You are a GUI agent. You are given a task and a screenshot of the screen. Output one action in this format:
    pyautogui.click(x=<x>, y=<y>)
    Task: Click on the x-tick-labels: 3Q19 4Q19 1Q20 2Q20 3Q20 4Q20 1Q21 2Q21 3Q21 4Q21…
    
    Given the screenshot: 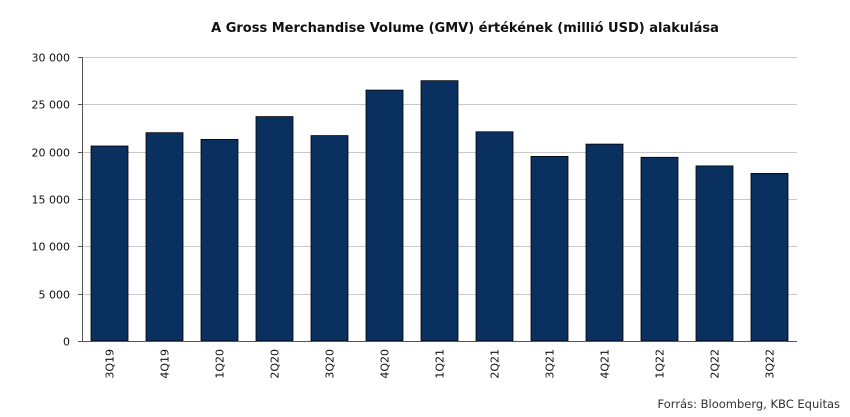 What is the action you would take?
    pyautogui.click(x=440, y=364)
    